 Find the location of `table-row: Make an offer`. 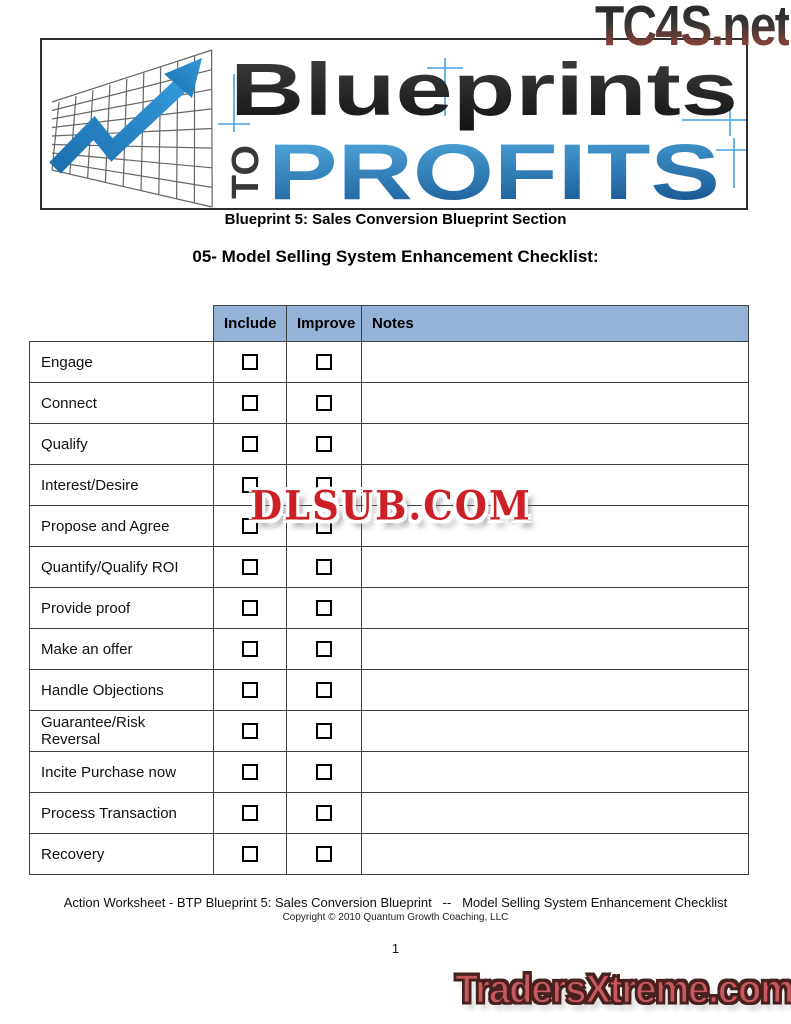

table-row: Make an offer is located at coordinates (389, 649).